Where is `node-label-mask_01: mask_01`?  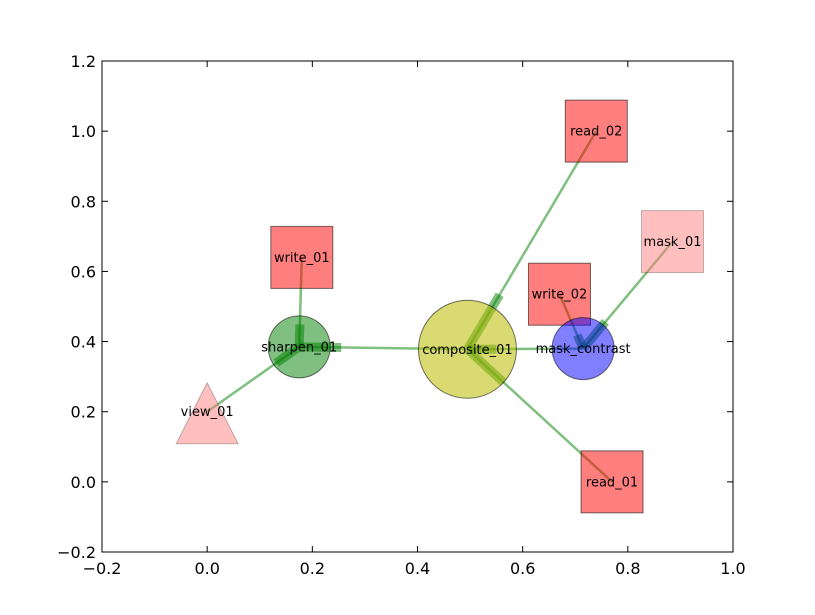
node-label-mask_01: mask_01 is located at coordinates (673, 242).